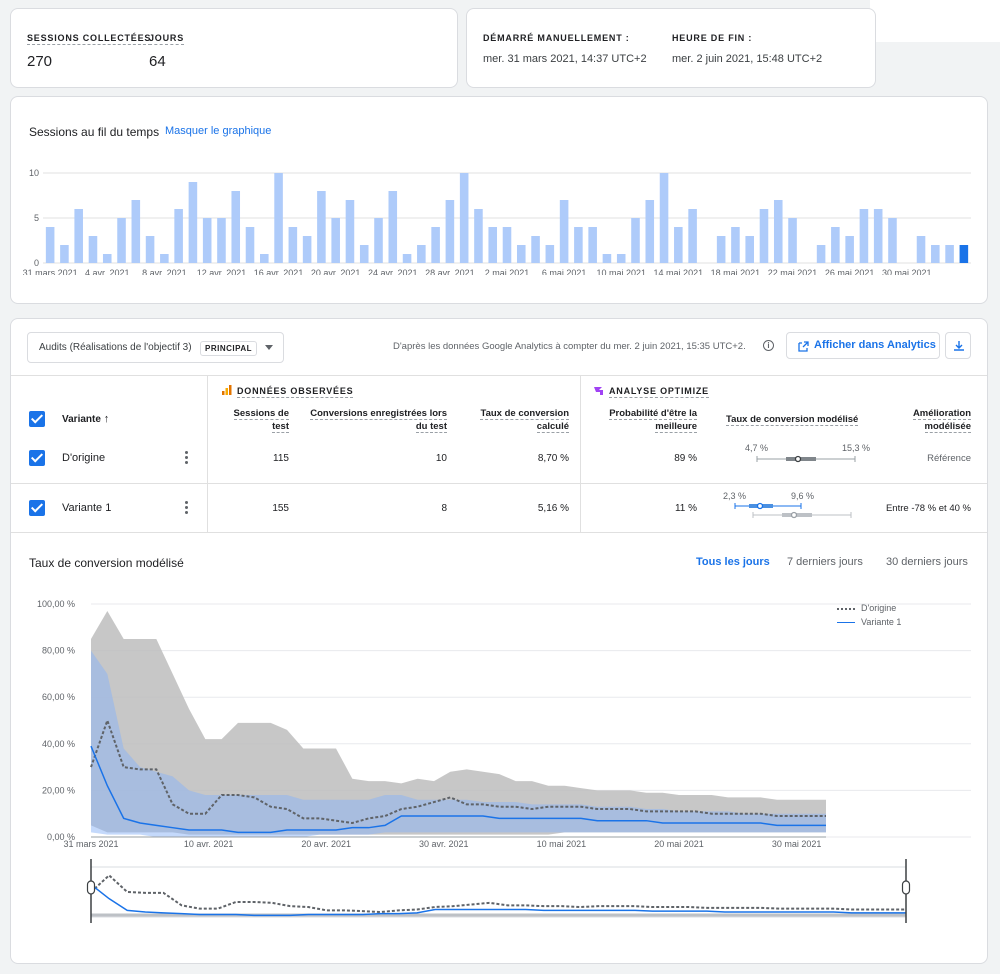  What do you see at coordinates (498, 900) in the screenshot?
I see `navigator-variant-line` at bounding box center [498, 900].